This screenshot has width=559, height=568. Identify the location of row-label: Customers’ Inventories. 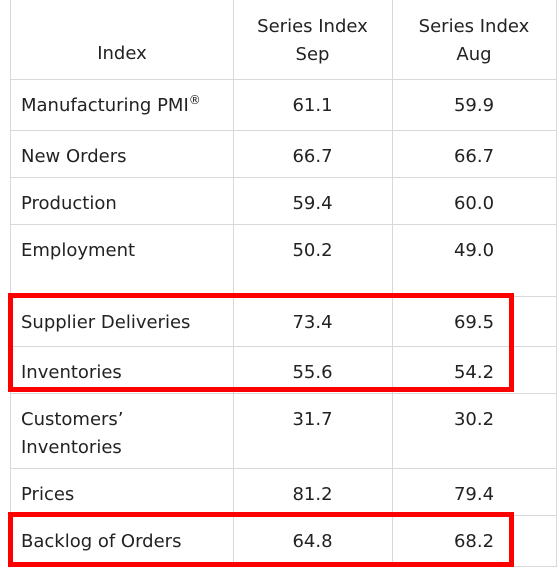
(122, 431).